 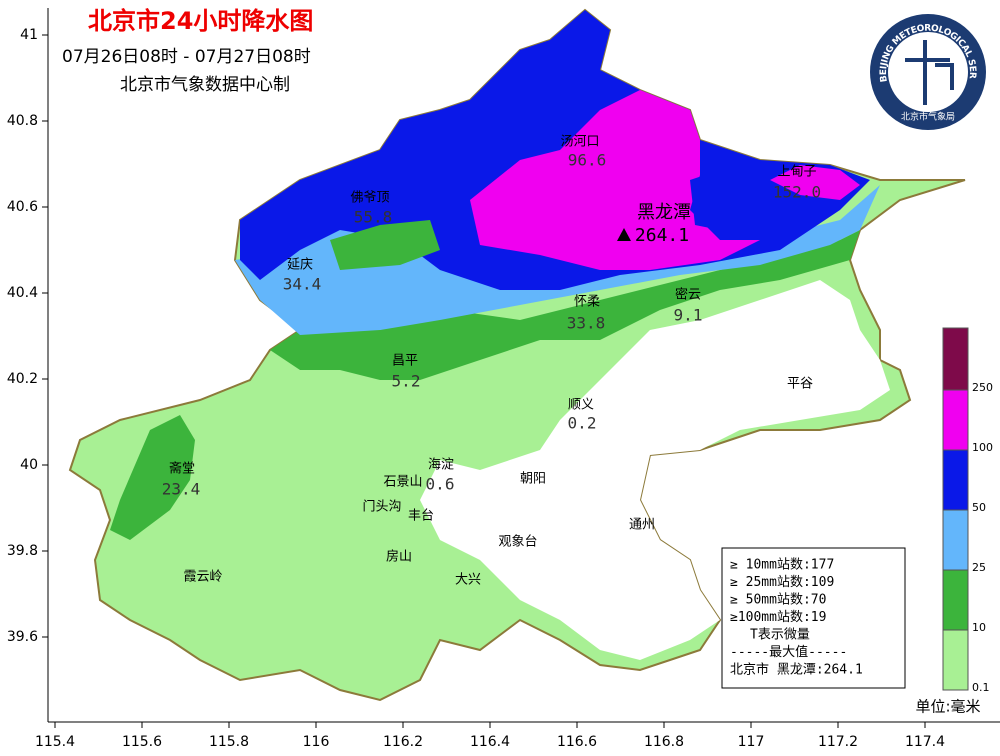 What do you see at coordinates (182, 469) in the screenshot?
I see `station-name: 斋堂` at bounding box center [182, 469].